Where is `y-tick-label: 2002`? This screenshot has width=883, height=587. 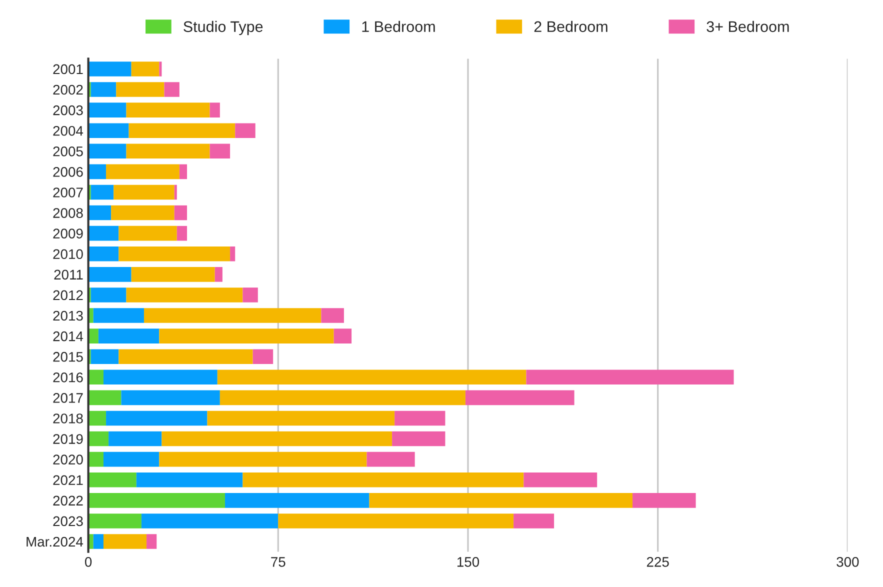
y-tick-label: 2002 is located at coordinates (68, 89).